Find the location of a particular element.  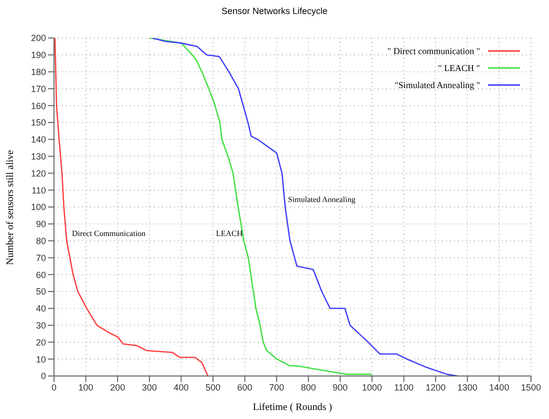

x-tick-label: 600 is located at coordinates (244, 387).